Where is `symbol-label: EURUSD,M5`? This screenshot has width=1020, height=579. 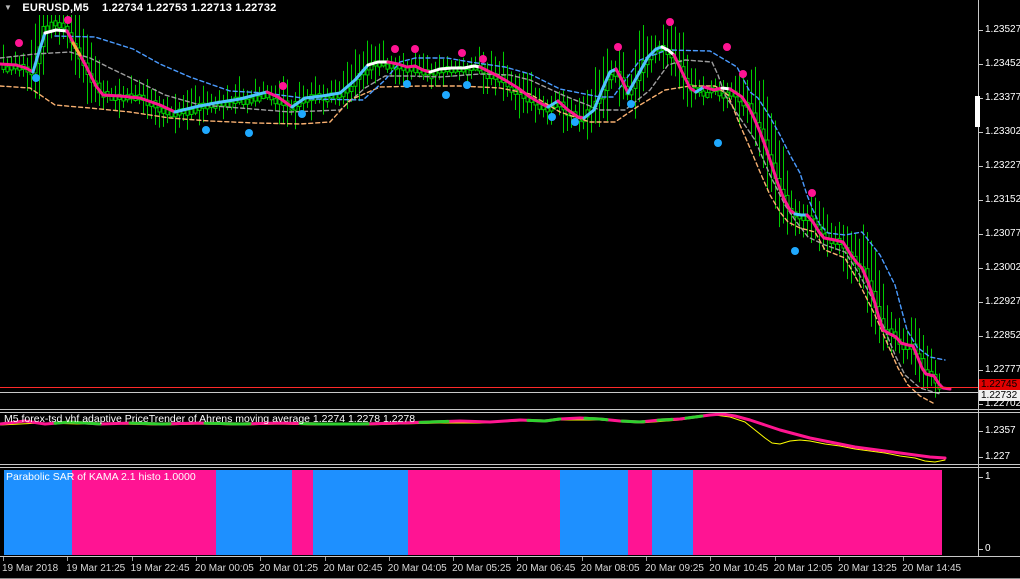 symbol-label: EURUSD,M5 is located at coordinates (55, 8).